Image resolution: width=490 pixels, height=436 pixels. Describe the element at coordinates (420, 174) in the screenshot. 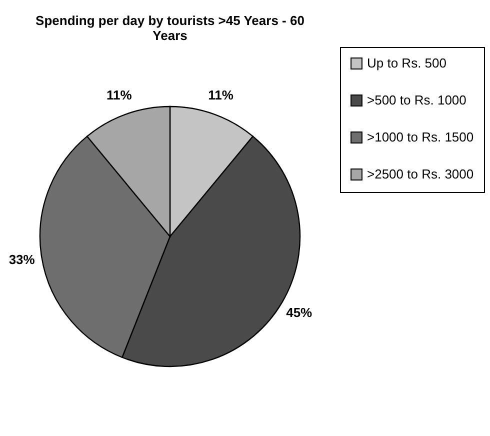

I see `legend-label: >2500 to Rs. 3000` at that location.